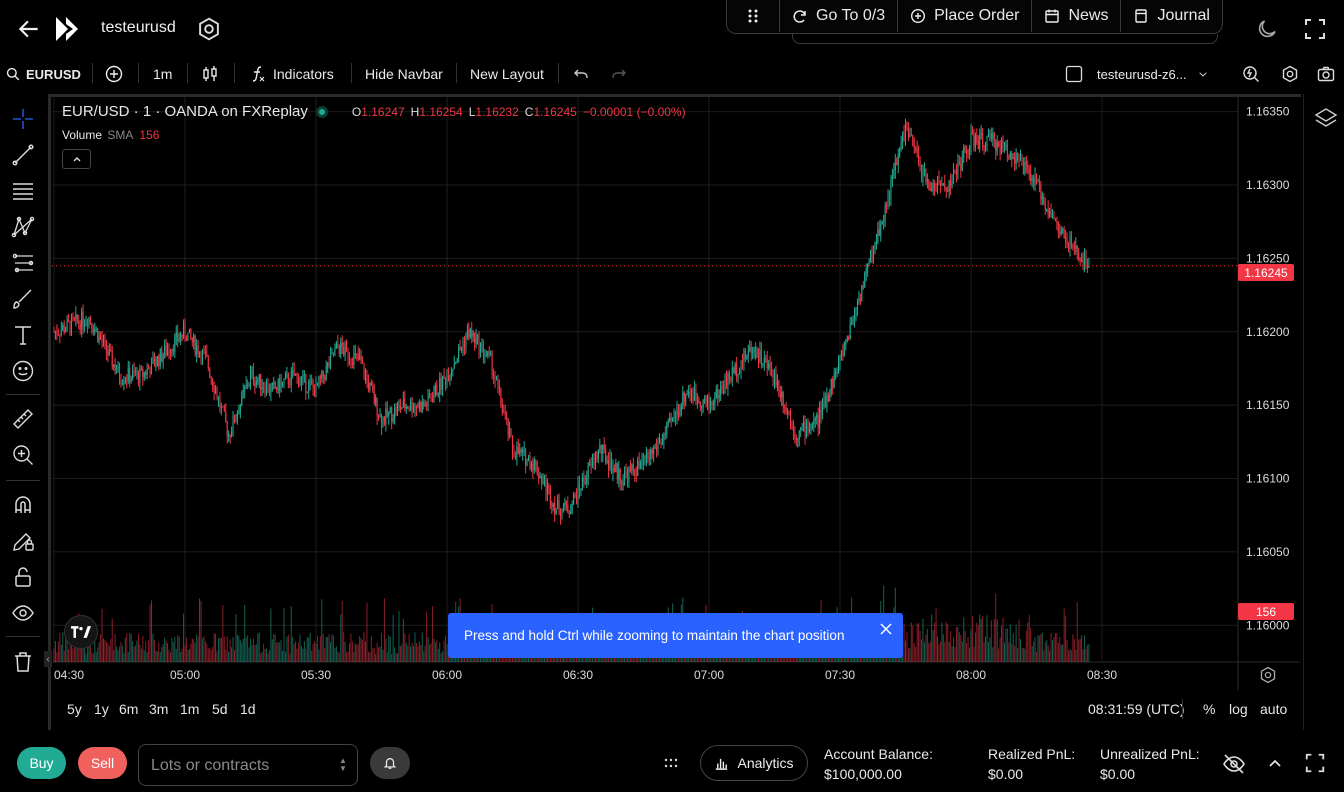 This screenshot has height=792, width=1344. What do you see at coordinates (29, 29) in the screenshot?
I see `back-arrow-icon` at bounding box center [29, 29].